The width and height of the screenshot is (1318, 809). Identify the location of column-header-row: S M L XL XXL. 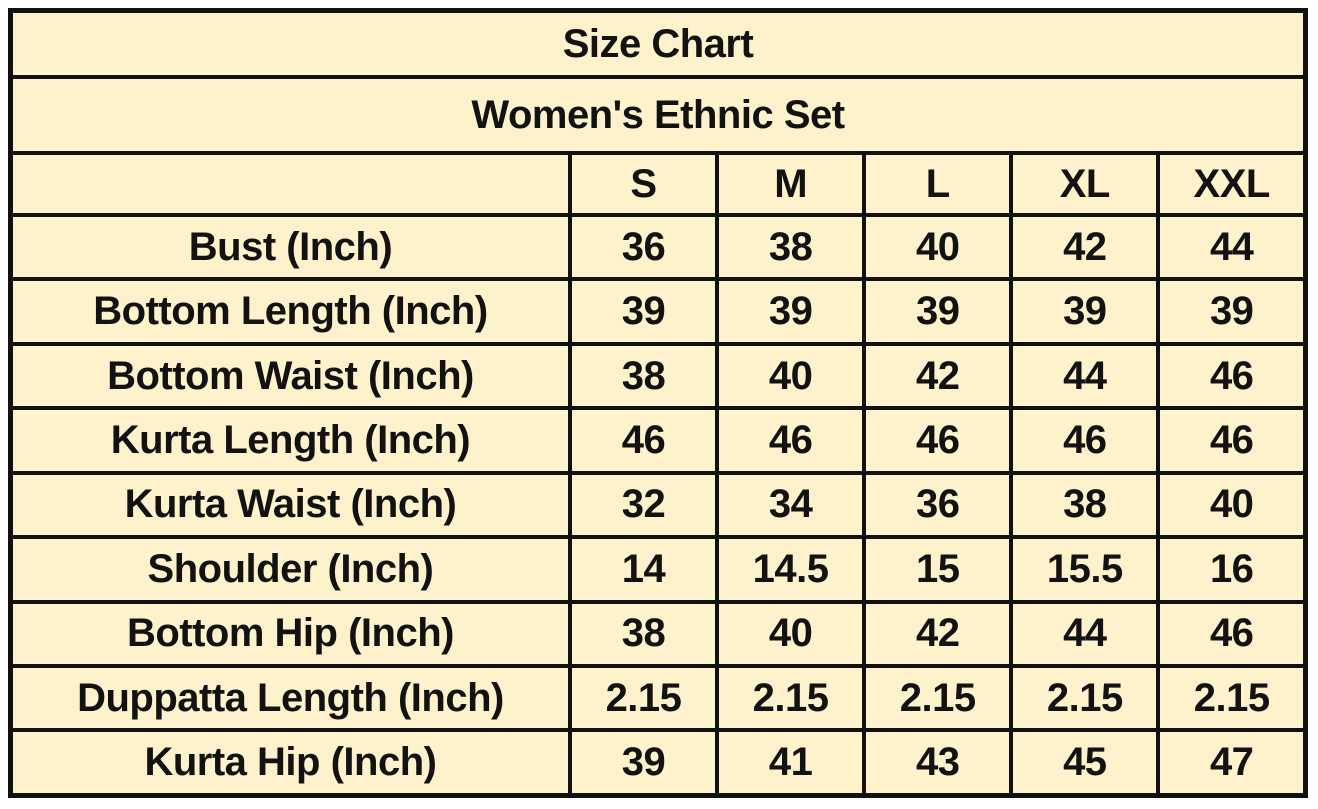
(658, 184).